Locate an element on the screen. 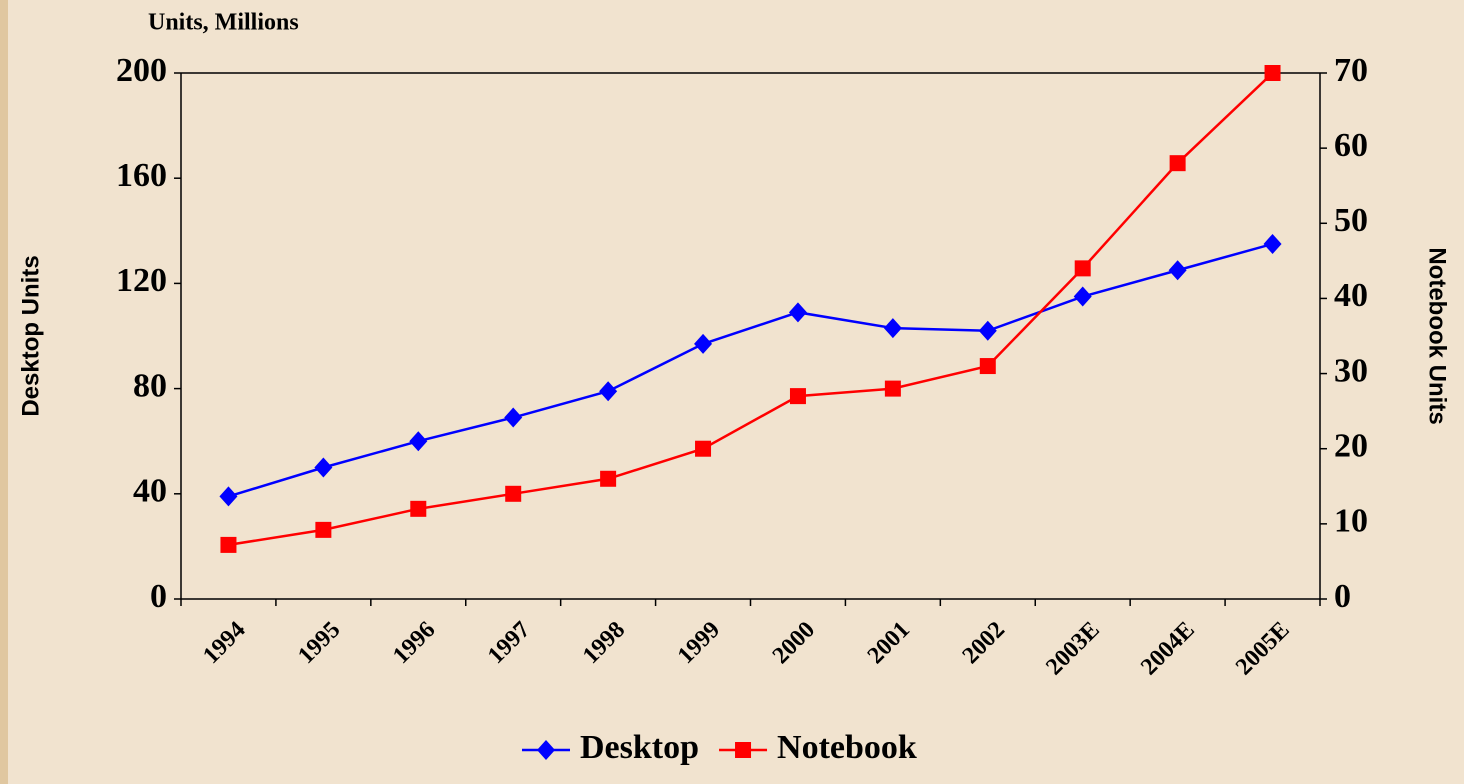  x-tick-label: 1994 is located at coordinates (224, 643).